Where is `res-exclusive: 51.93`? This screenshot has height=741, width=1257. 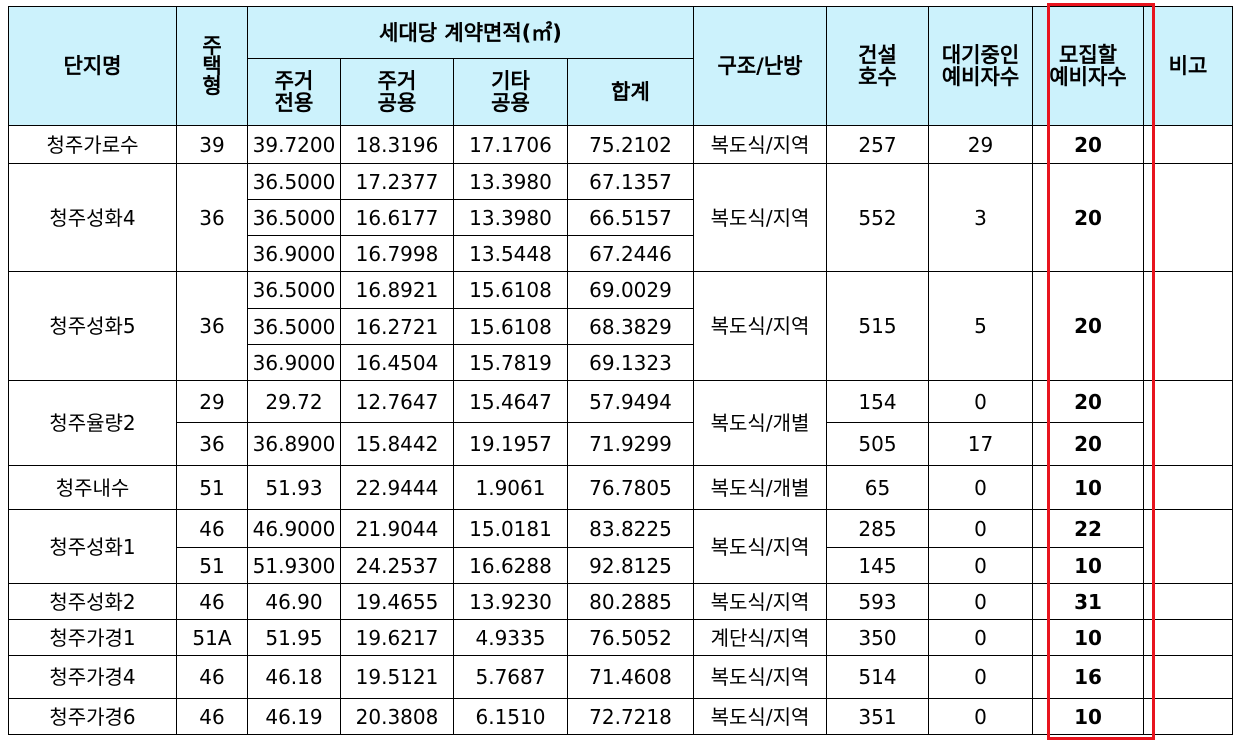
res-exclusive: 51.93 is located at coordinates (294, 487).